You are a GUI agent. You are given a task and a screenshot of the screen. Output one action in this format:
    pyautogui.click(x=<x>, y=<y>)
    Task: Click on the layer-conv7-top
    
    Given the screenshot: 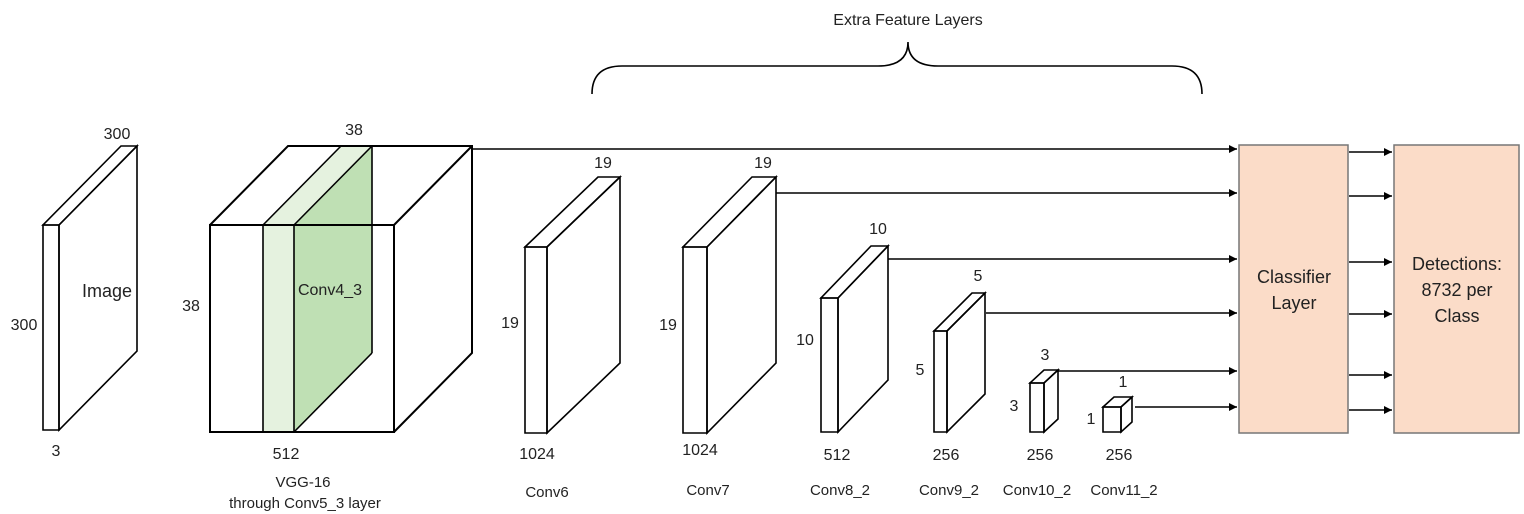 What is the action you would take?
    pyautogui.click(x=729, y=212)
    